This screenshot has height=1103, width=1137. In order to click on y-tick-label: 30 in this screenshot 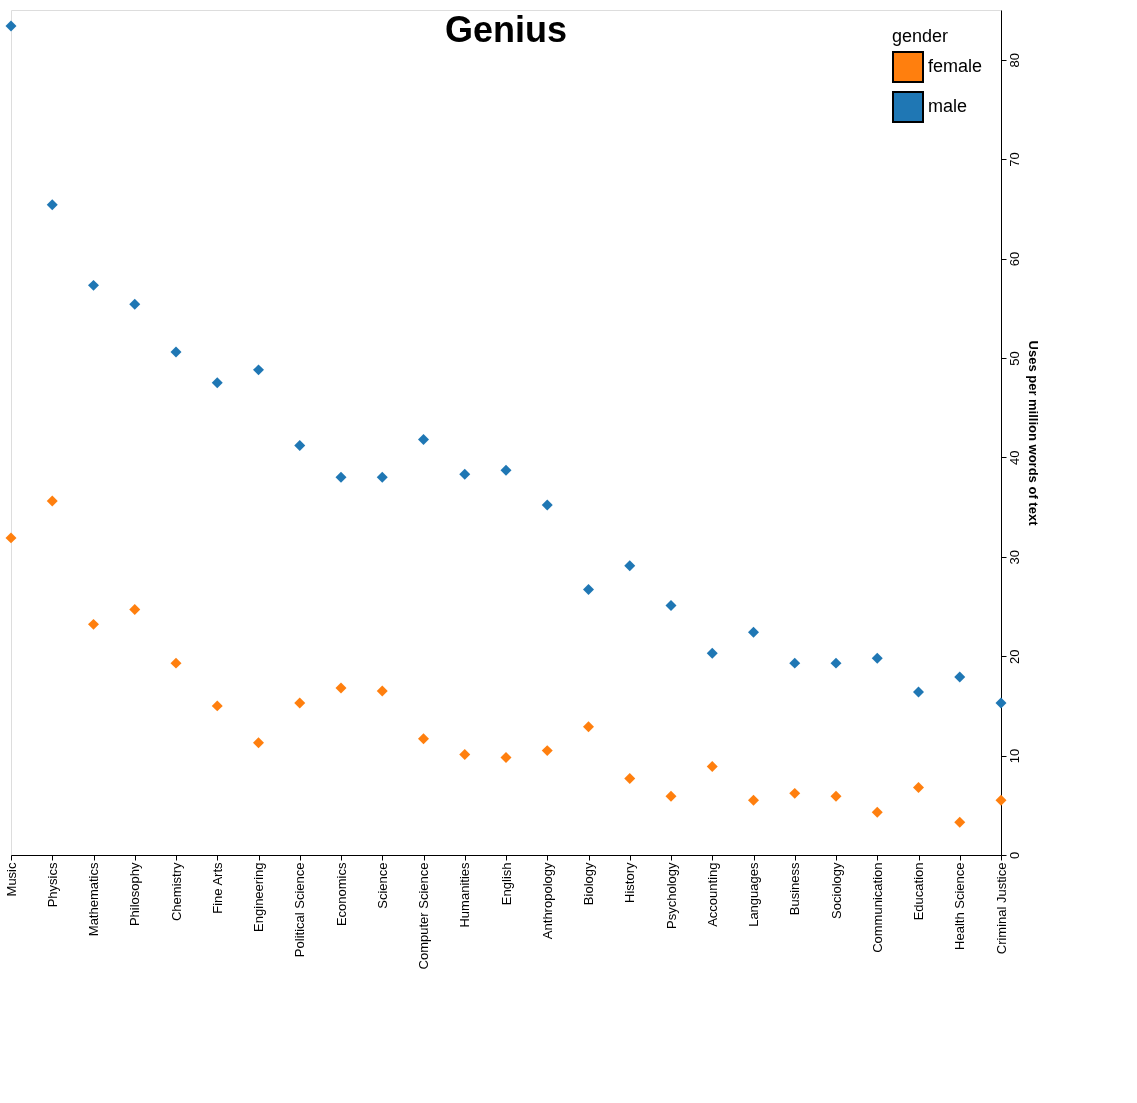, I will do `click(1014, 557)`.